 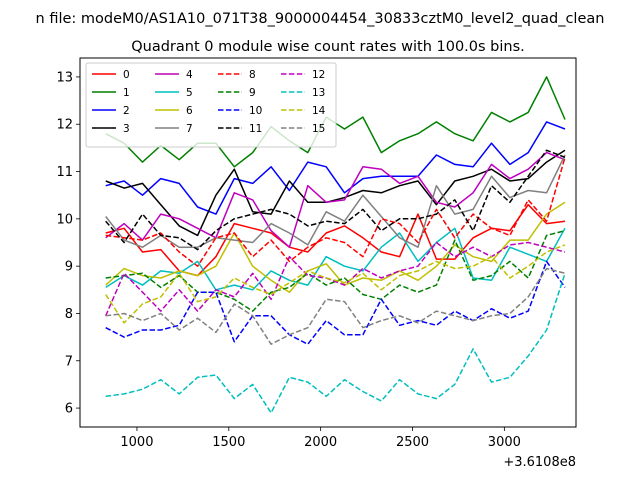 What do you see at coordinates (69, 409) in the screenshot?
I see `y-tick-label: 6` at bounding box center [69, 409].